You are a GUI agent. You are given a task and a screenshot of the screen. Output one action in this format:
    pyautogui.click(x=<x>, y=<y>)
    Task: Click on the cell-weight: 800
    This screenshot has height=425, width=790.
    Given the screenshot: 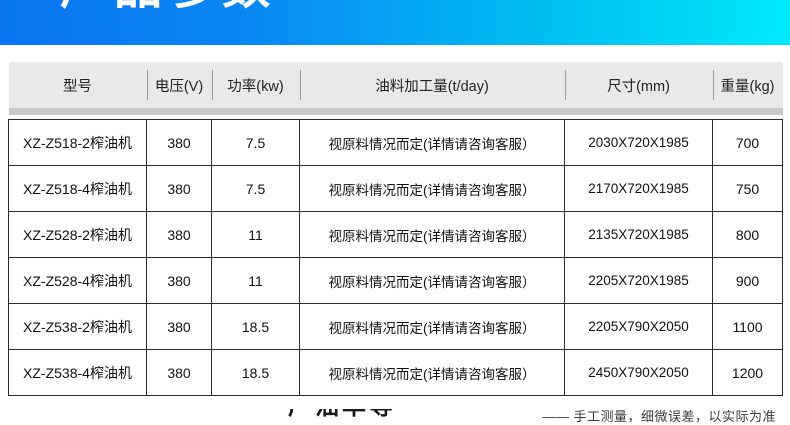 What is the action you would take?
    pyautogui.click(x=747, y=234)
    